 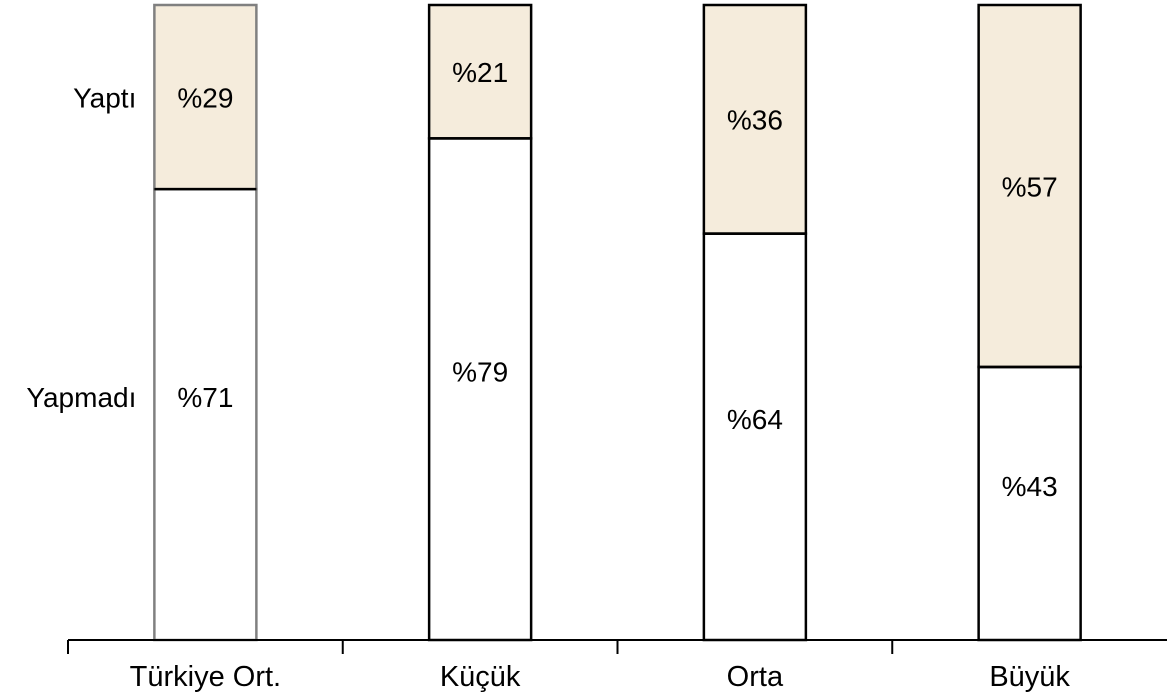 I want to click on data-label-yapti-1: %21, so click(x=480, y=72).